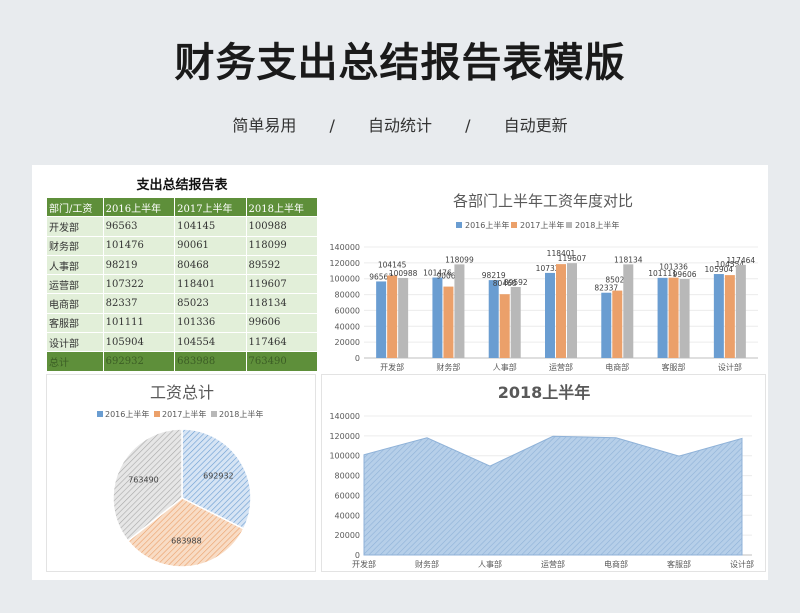  Describe the element at coordinates (344, 263) in the screenshot. I see `y-tick-label: 120000` at that location.